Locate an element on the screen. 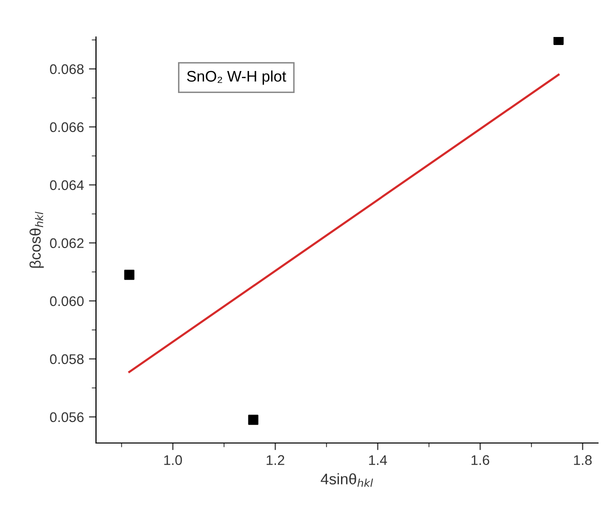 The height and width of the screenshot is (511, 611). y-tick-label: 0.058 is located at coordinates (67, 359).